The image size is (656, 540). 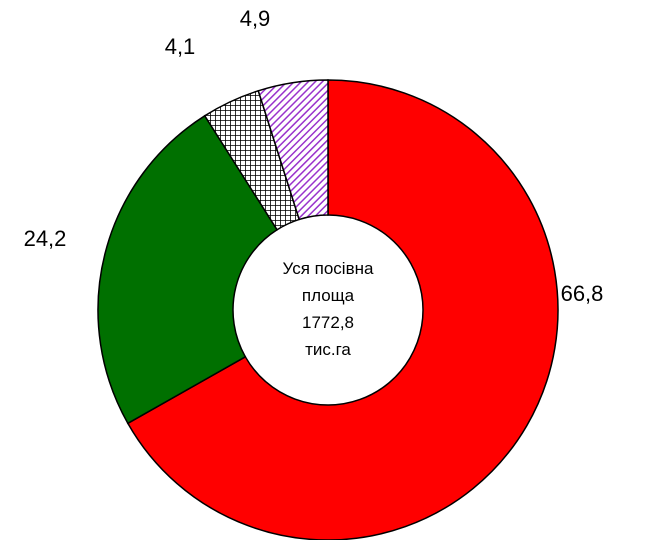 I want to click on center-text: площа, so click(x=328, y=295).